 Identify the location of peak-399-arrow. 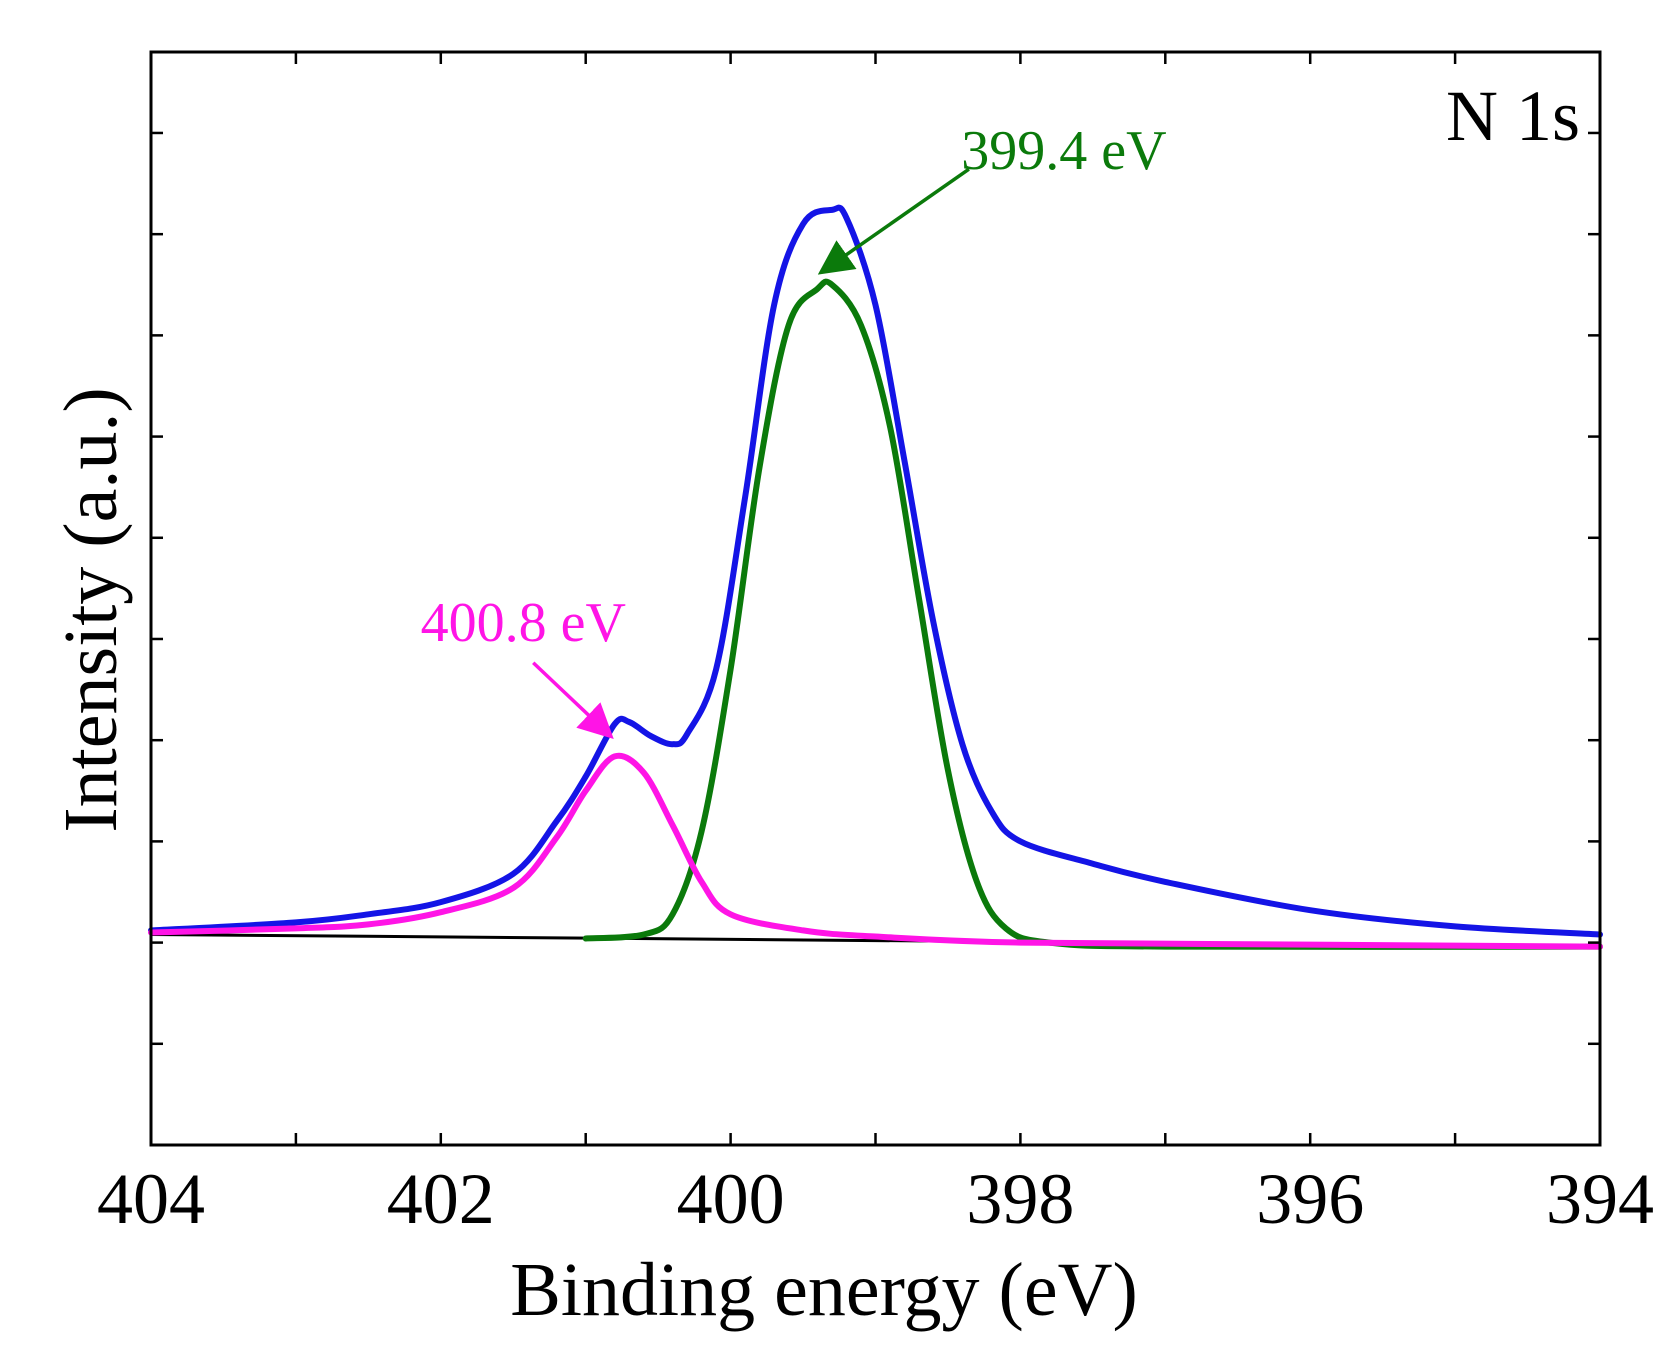
(893, 221).